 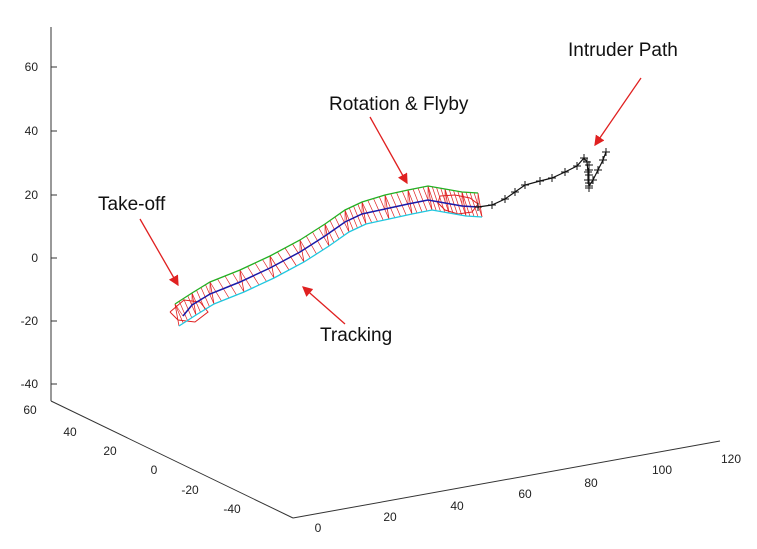 I want to click on intruder-path-label: Intruder Path, so click(x=623, y=50).